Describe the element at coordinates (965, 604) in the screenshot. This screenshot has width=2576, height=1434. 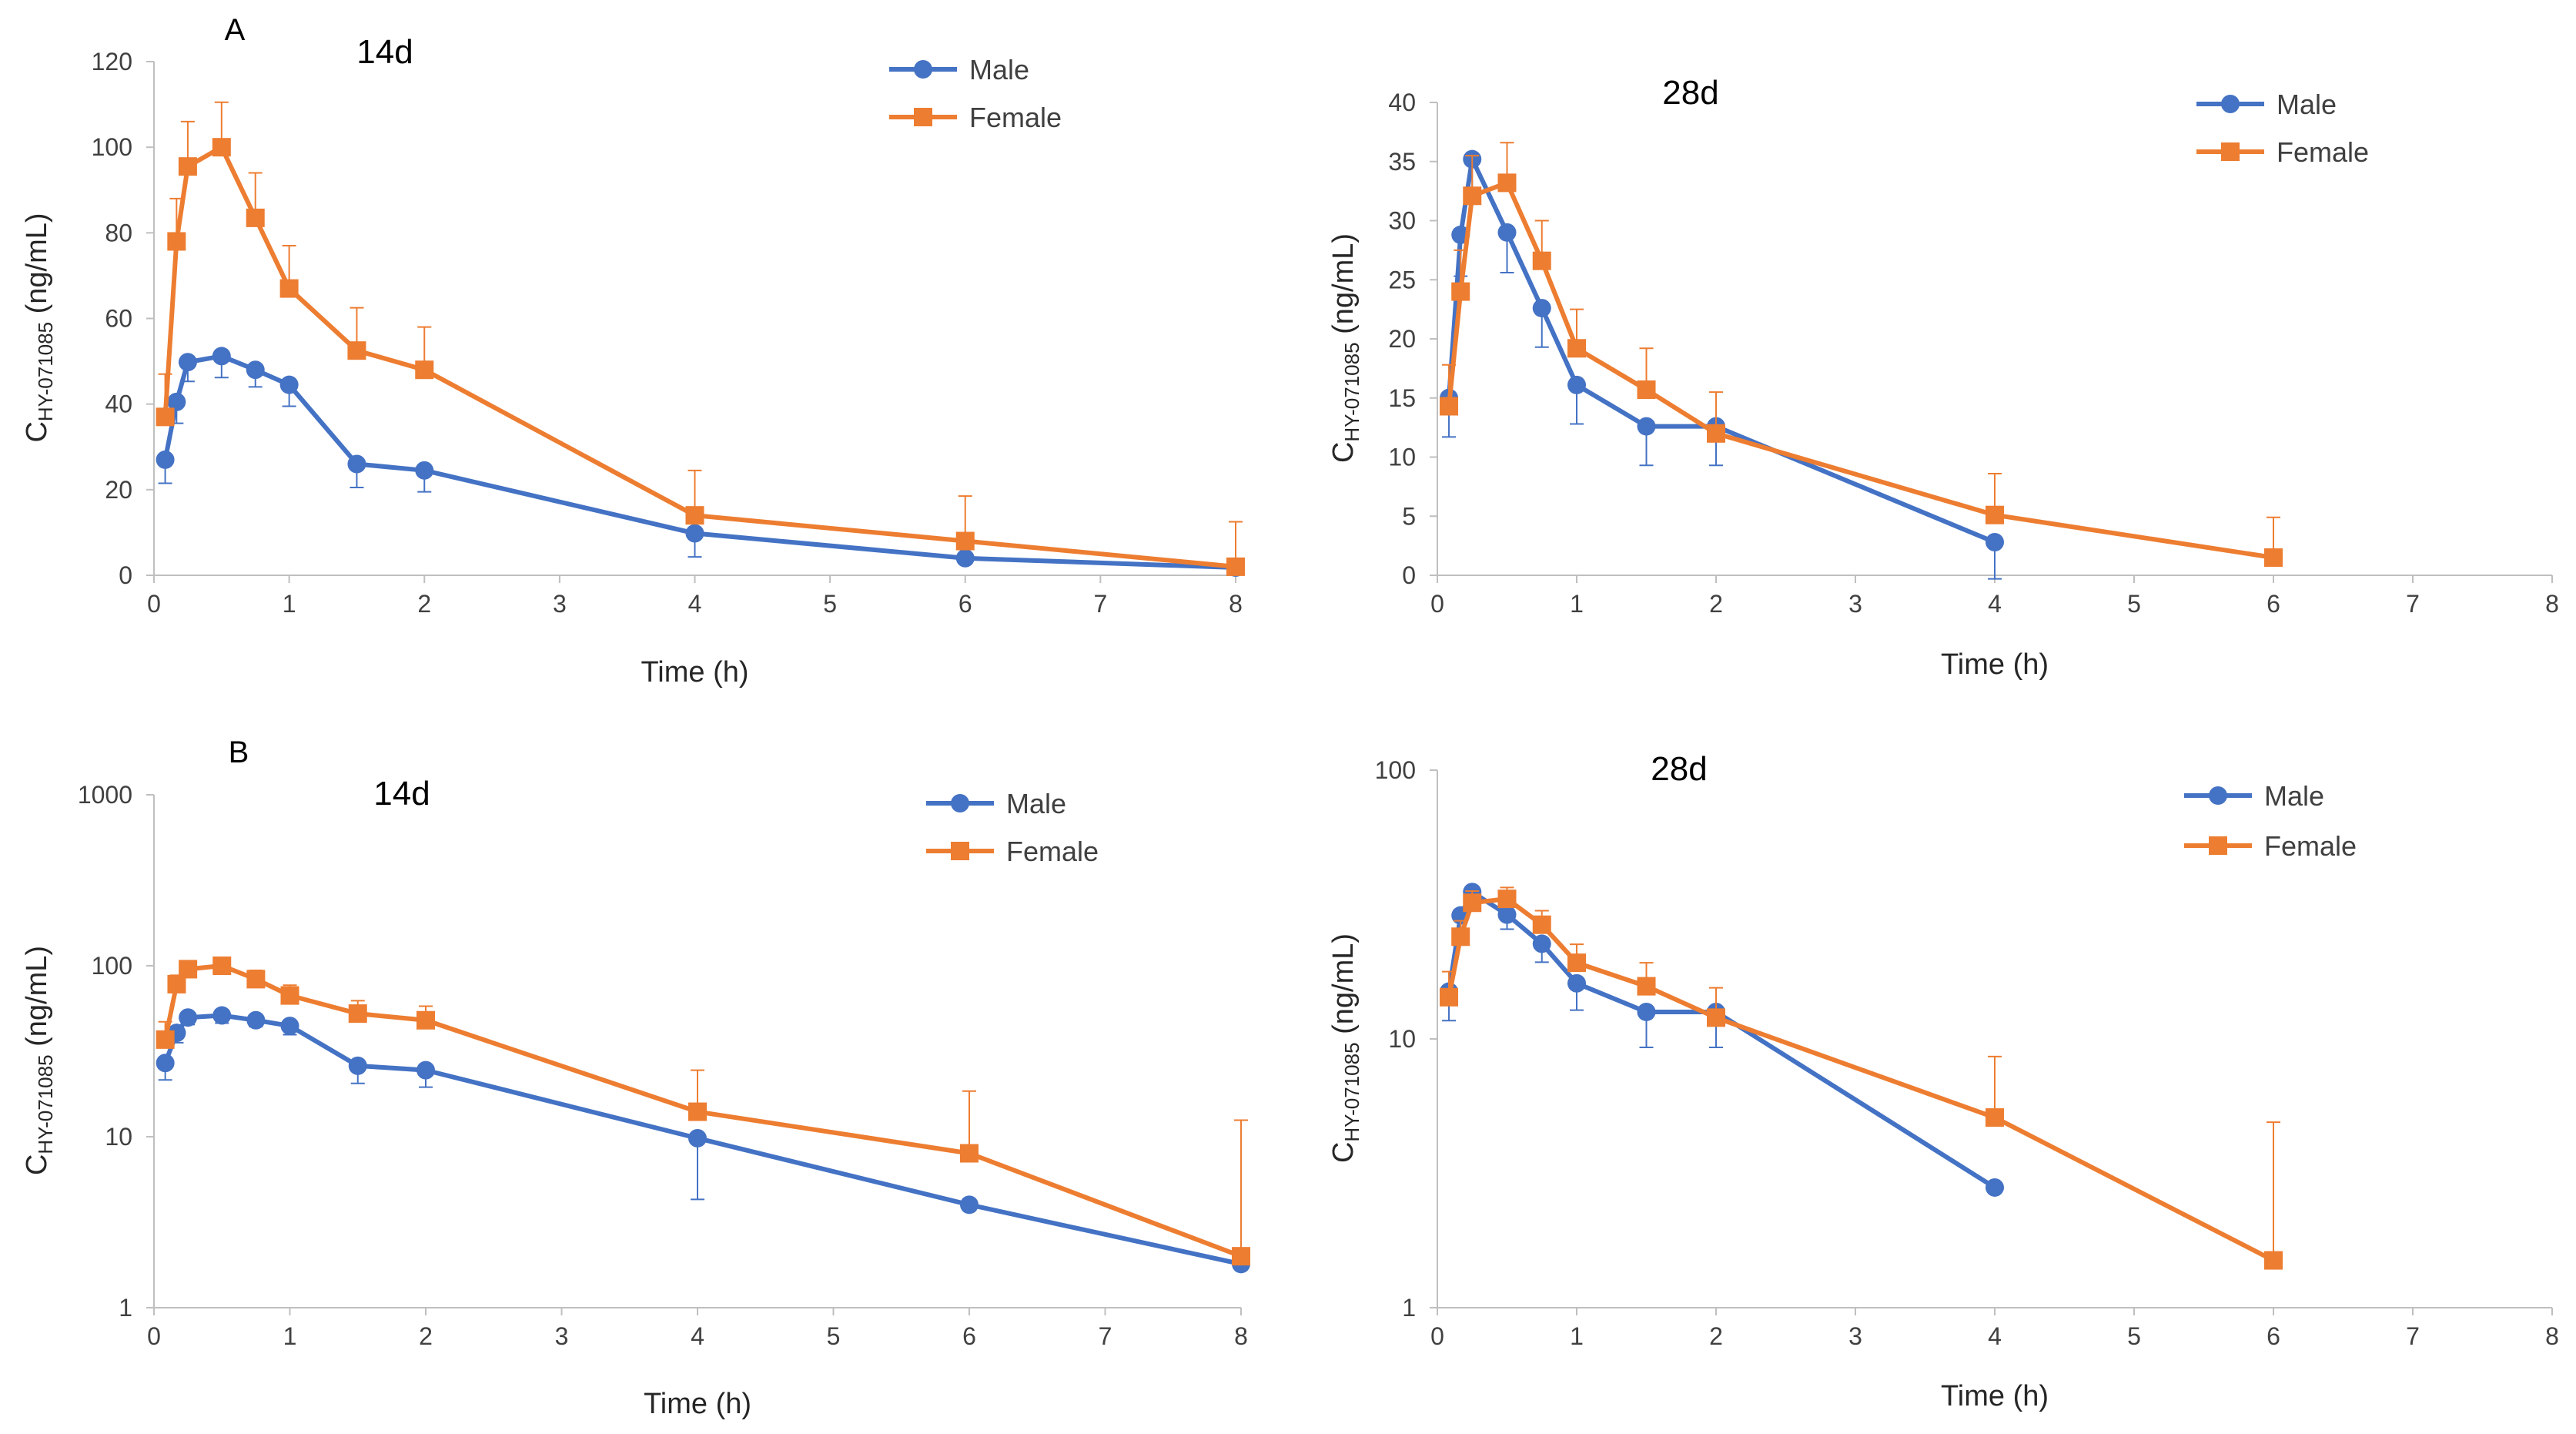
I see `x-tick-label: 6` at that location.